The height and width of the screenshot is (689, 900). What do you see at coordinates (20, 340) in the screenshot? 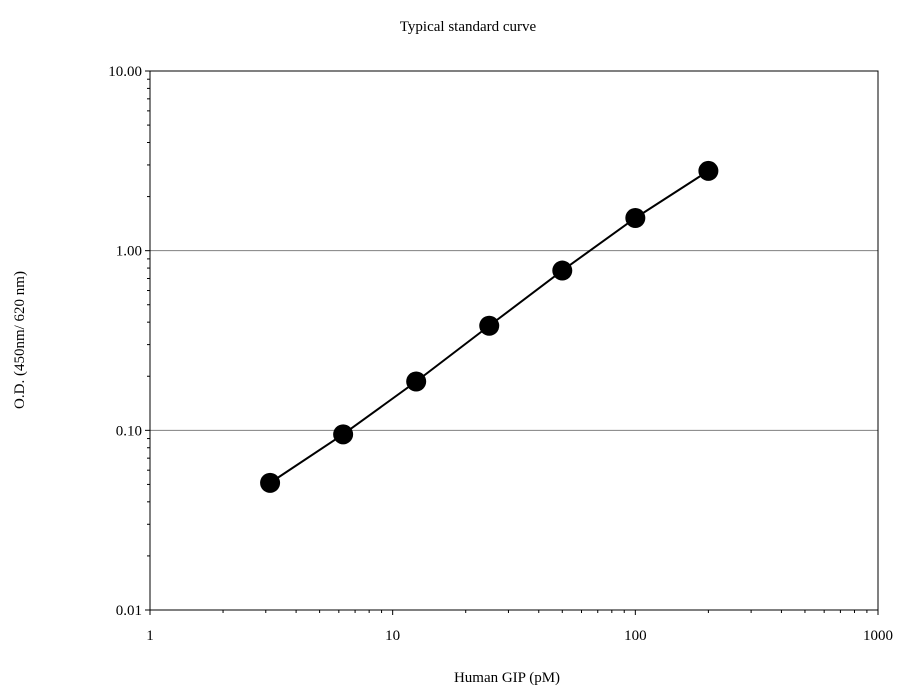
I see `y-axis-label: O.D. (450nm/ 620 nm)` at bounding box center [20, 340].